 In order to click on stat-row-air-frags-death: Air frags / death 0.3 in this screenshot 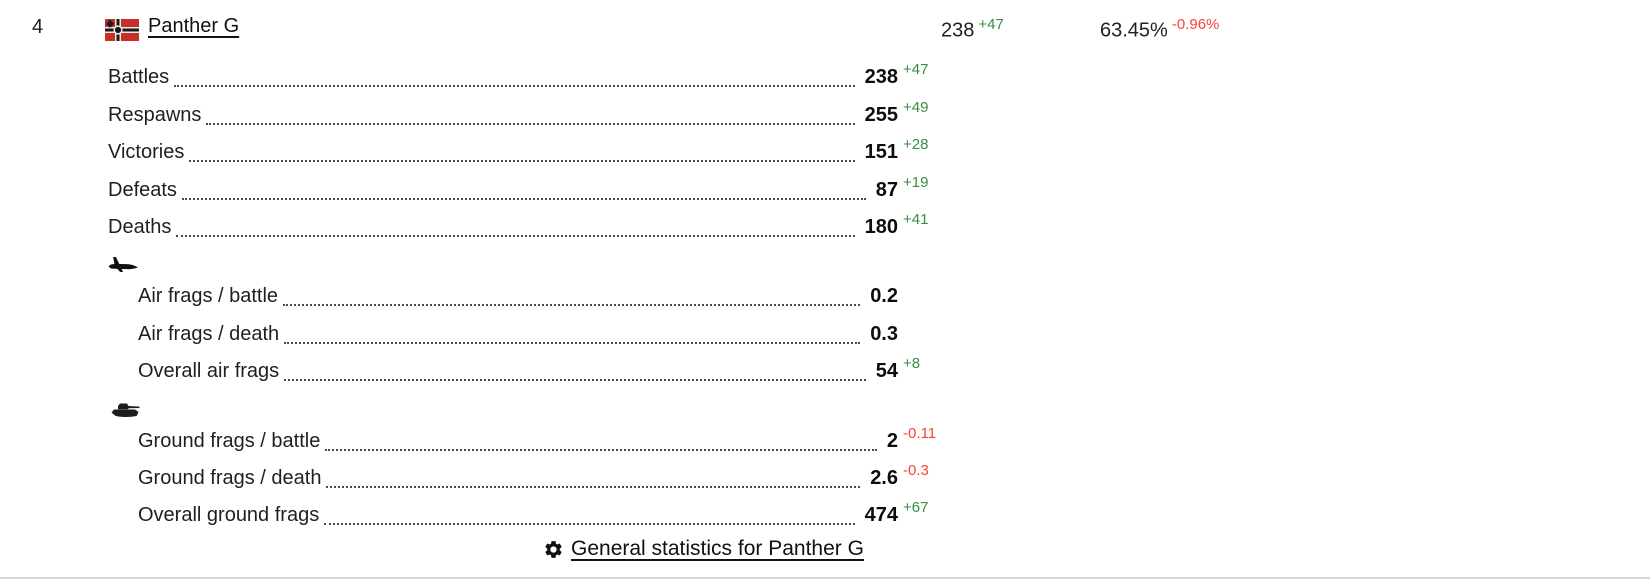, I will do `click(527, 331)`.